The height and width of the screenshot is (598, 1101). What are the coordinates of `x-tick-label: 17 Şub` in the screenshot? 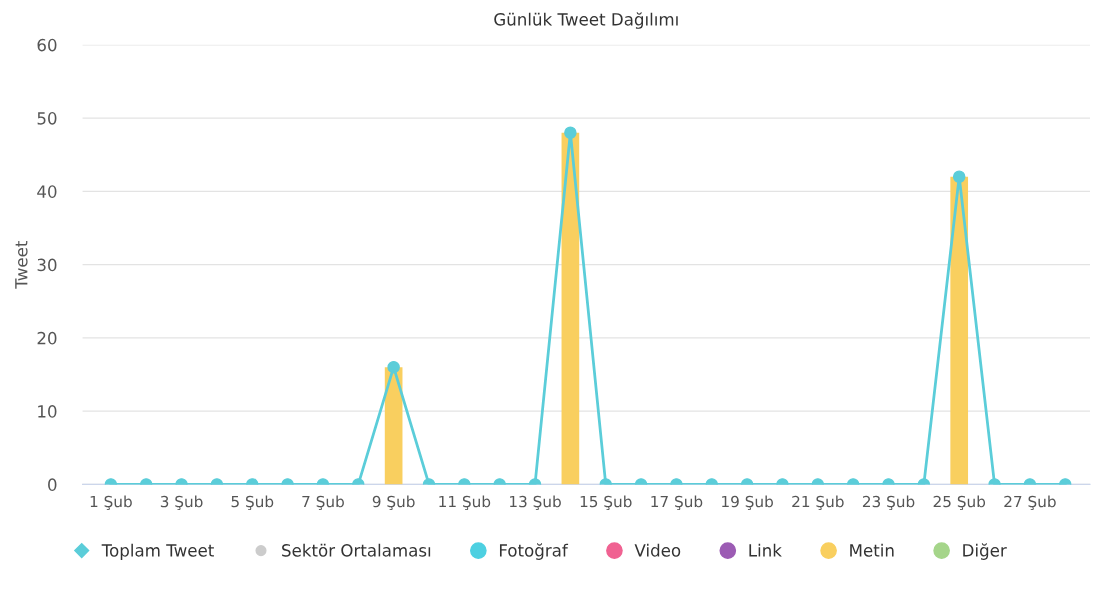 It's located at (677, 503).